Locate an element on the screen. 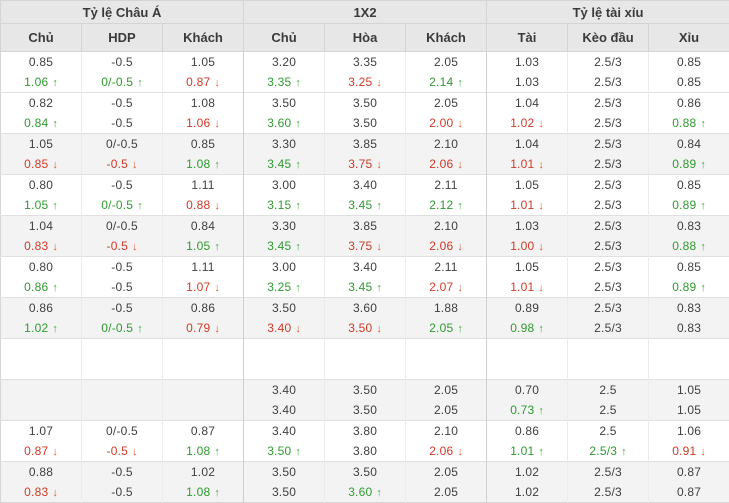  odds-cell: 1.03 is located at coordinates (527, 62).